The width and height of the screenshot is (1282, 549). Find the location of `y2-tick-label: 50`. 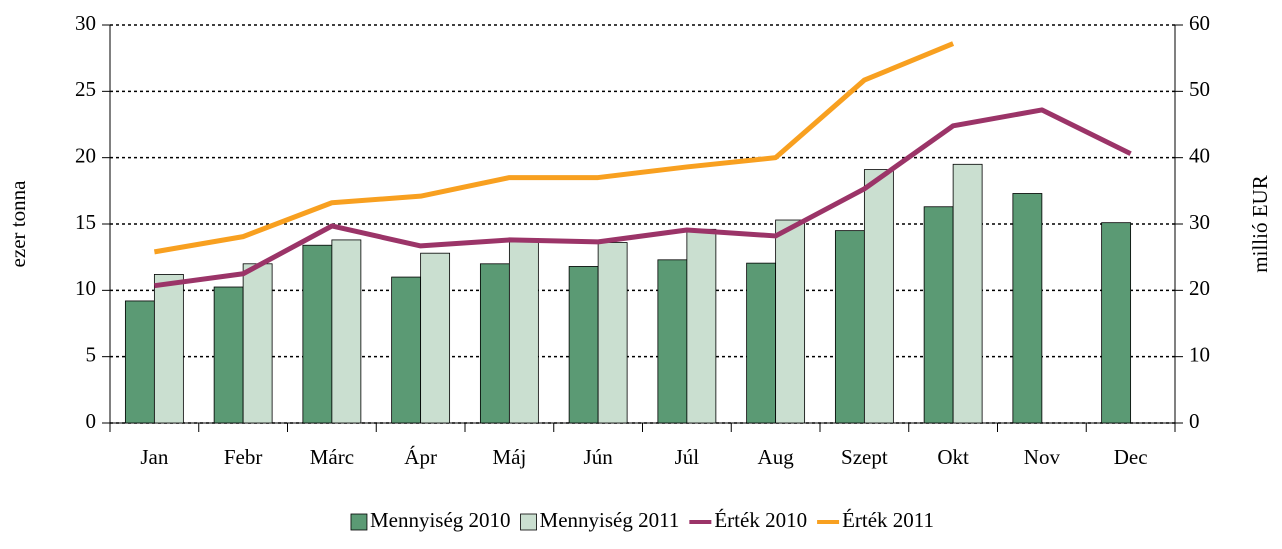

y2-tick-label: 50 is located at coordinates (1199, 89).